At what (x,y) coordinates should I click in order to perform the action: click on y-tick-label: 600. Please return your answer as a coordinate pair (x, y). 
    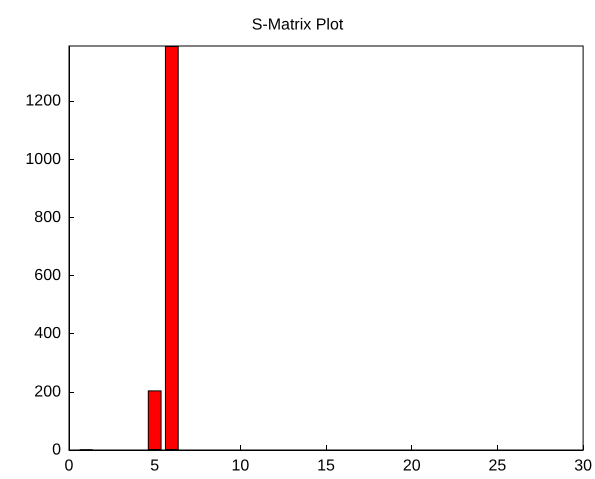
    Looking at the image, I should click on (48, 275).